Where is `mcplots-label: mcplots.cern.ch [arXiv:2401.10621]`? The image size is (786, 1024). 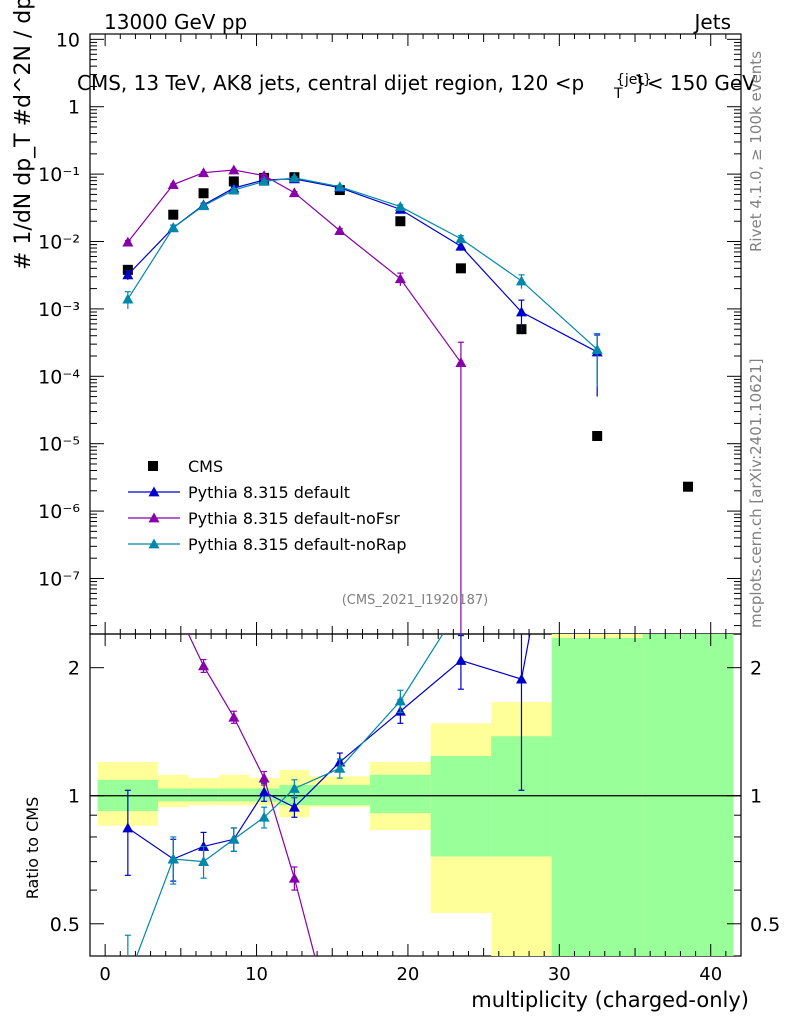
mcplots-label: mcplots.cern.ch [arXiv:2401.10621] is located at coordinates (756, 493).